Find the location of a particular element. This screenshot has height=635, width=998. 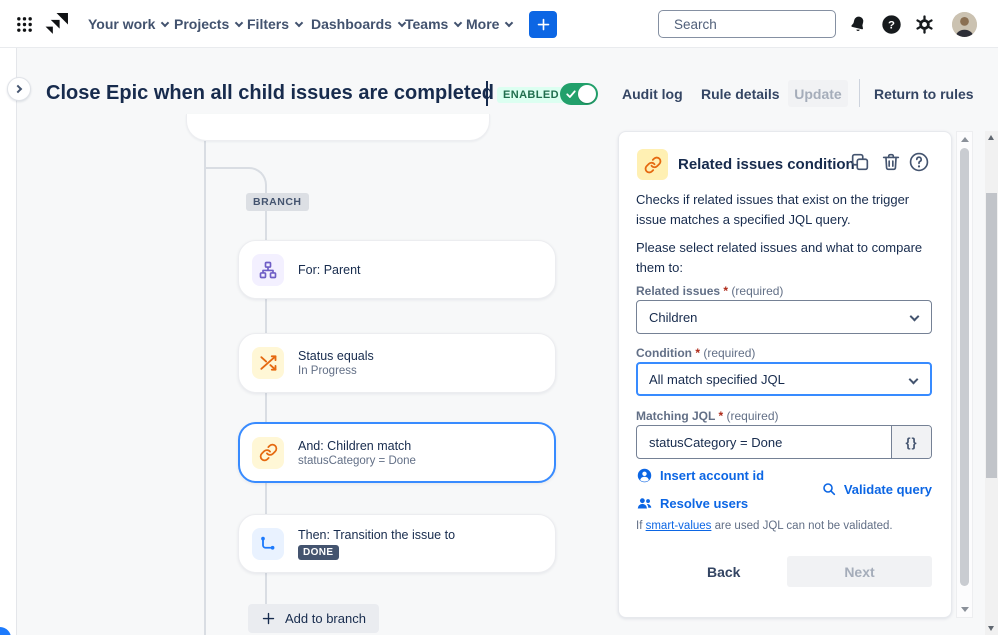

branch-connector-line is located at coordinates (266, 401).